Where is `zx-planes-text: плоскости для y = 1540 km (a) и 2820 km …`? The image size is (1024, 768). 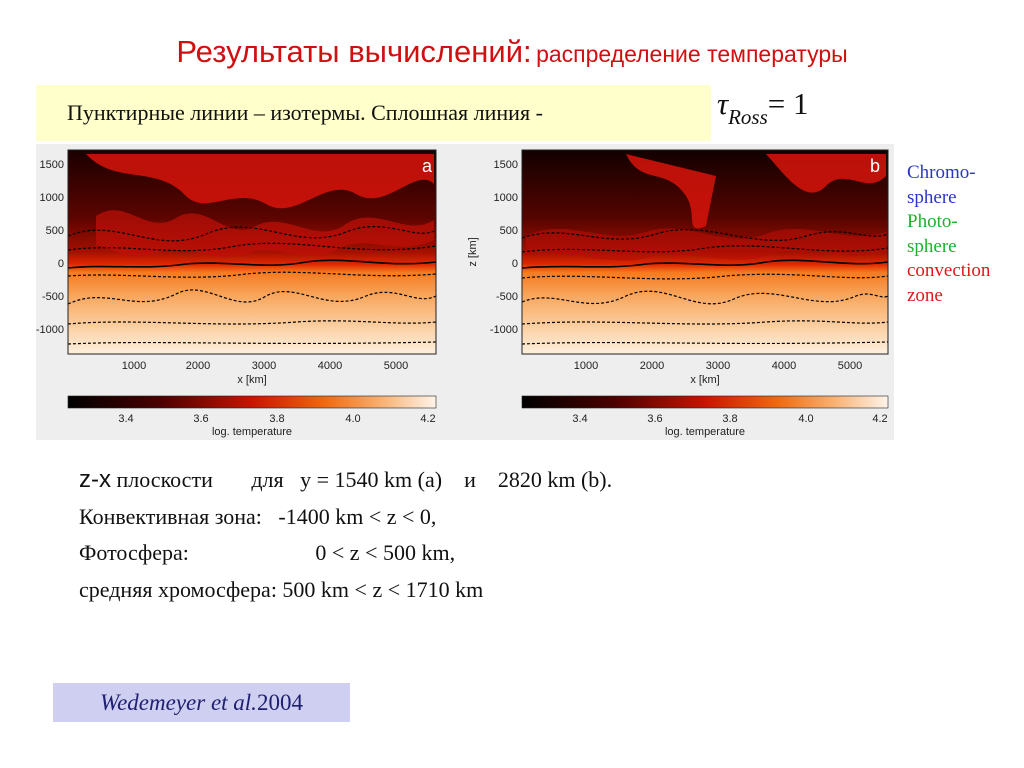 zx-planes-text: плоскости для y = 1540 km (a) и 2820 km … is located at coordinates (362, 479).